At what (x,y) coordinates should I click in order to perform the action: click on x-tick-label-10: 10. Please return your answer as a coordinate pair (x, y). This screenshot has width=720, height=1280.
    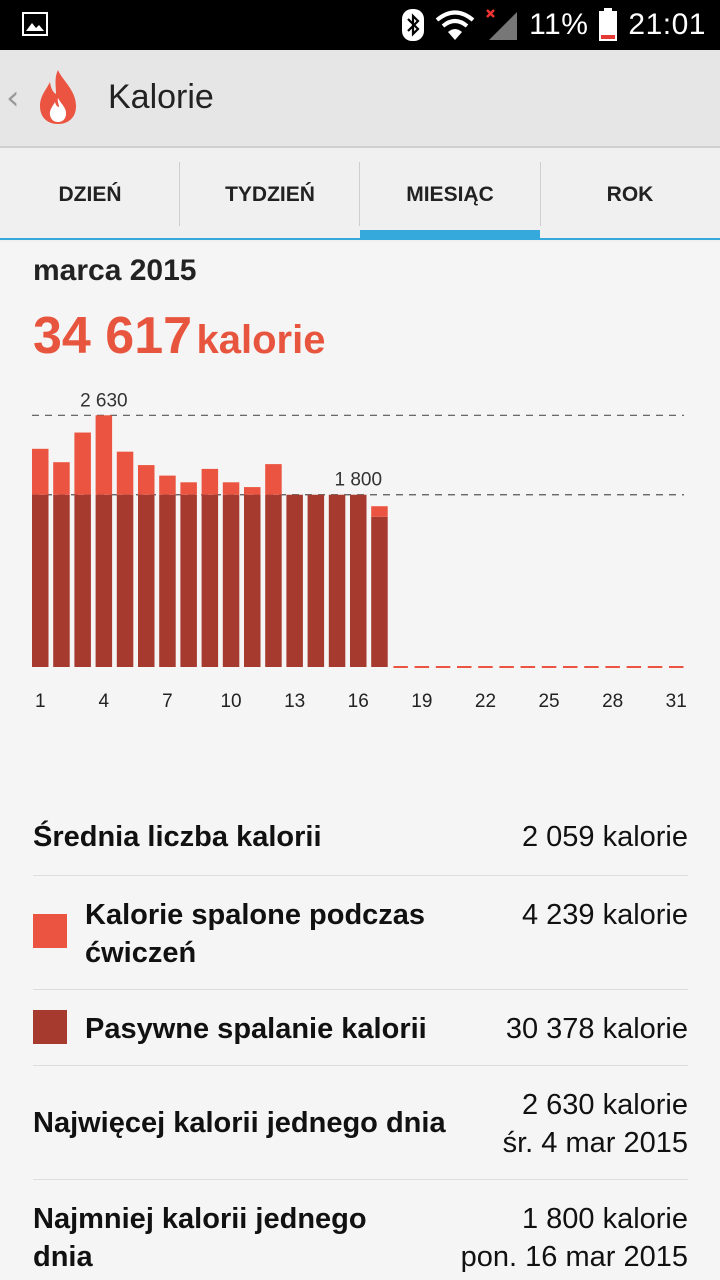
    Looking at the image, I should click on (230, 701).